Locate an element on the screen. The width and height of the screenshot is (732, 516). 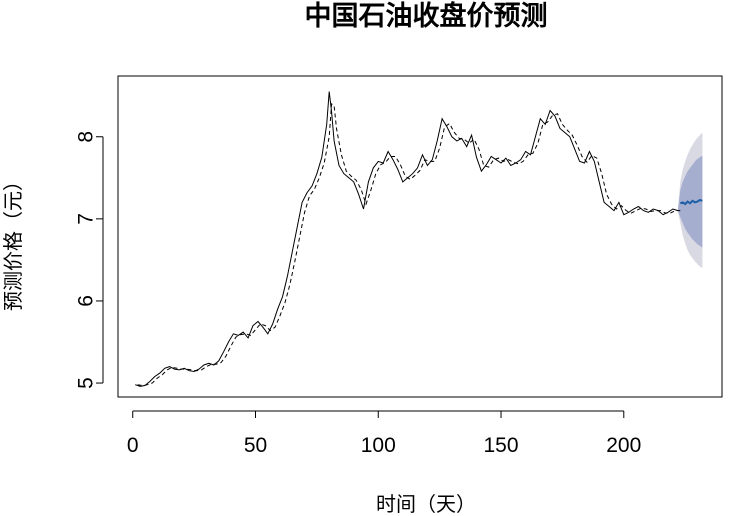
x-tick-label-150: 150 is located at coordinates (501, 445).